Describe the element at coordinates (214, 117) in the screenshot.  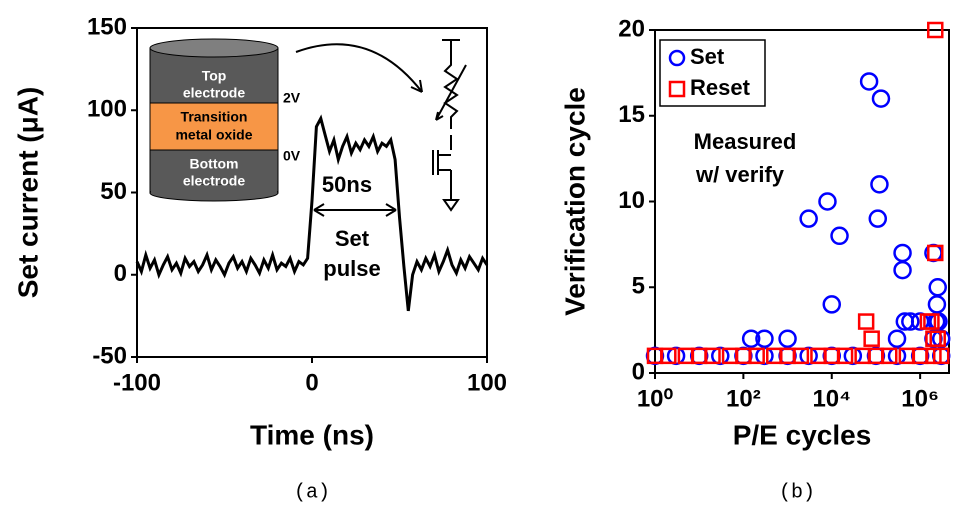
I see `inset-label: Transition` at that location.